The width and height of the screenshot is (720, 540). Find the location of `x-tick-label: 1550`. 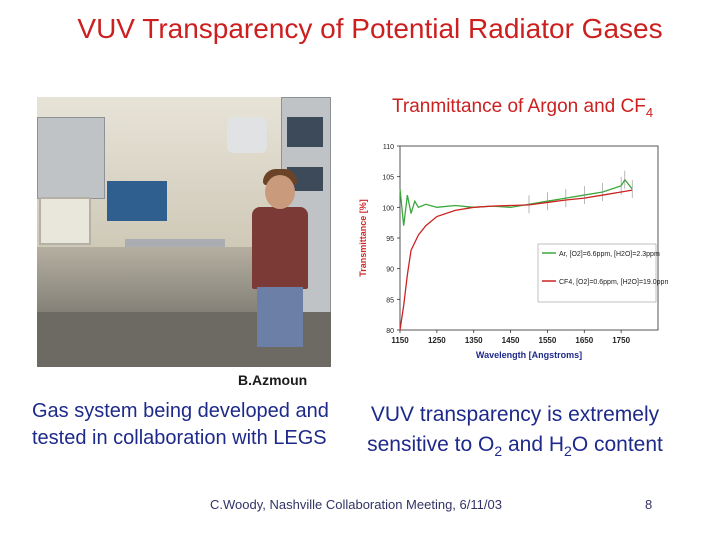

x-tick-label: 1550 is located at coordinates (548, 340).